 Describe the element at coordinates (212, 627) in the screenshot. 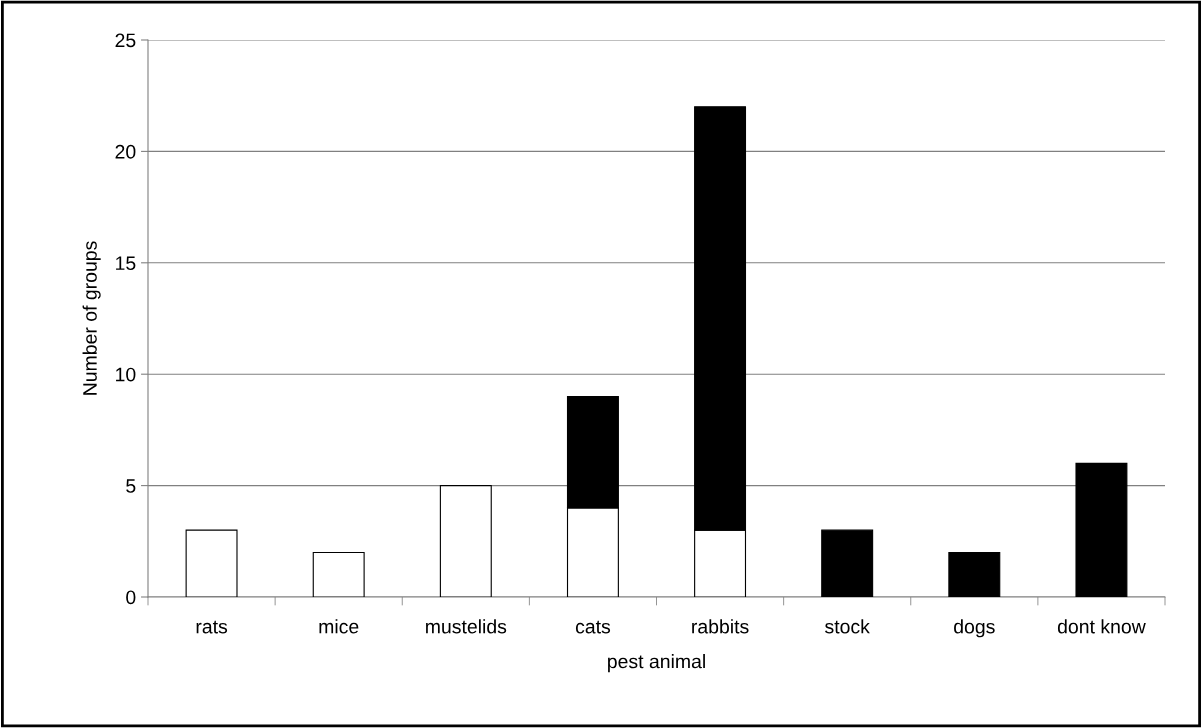

I see `x-tick-label: rats` at that location.